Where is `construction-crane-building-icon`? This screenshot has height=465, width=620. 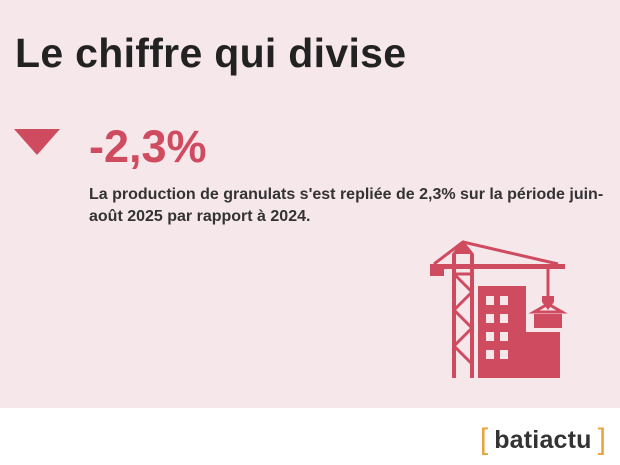 construction-crane-building-icon is located at coordinates (499, 309).